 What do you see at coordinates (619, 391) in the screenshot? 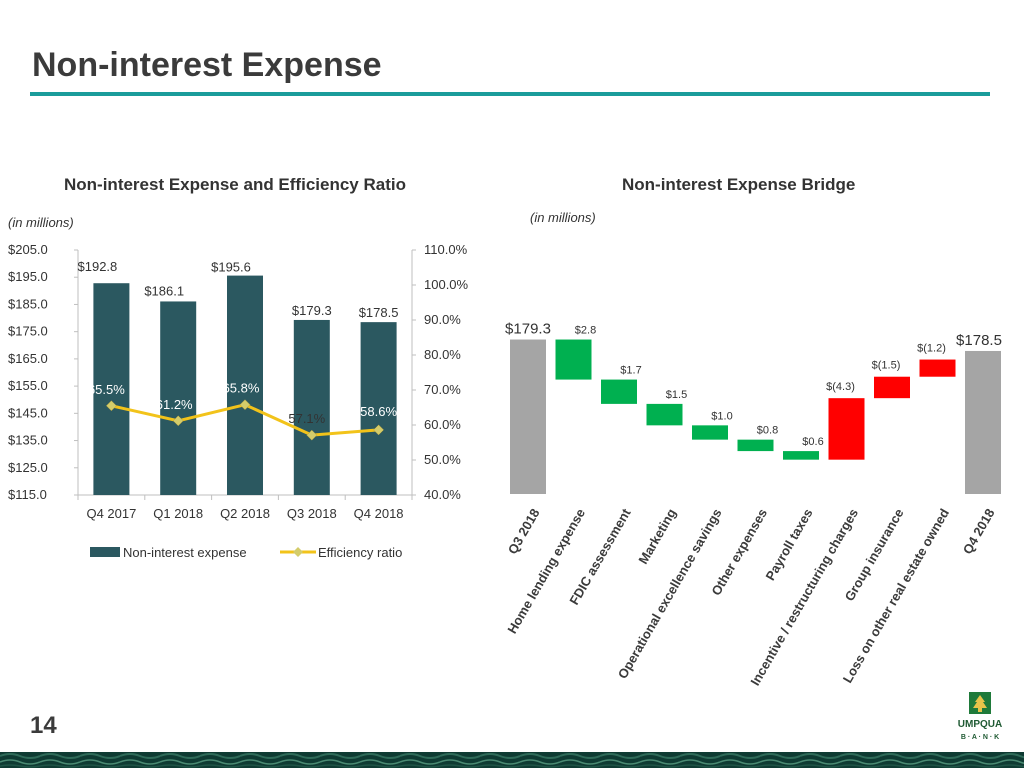
I see `bridge-bar-fdic-assessment` at bounding box center [619, 391].